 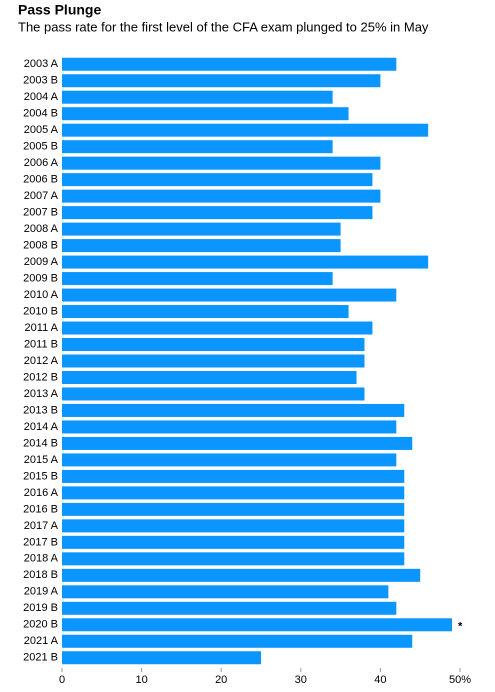 What do you see at coordinates (40, 476) in the screenshot?
I see `y-tick-label: 2015 B` at bounding box center [40, 476].